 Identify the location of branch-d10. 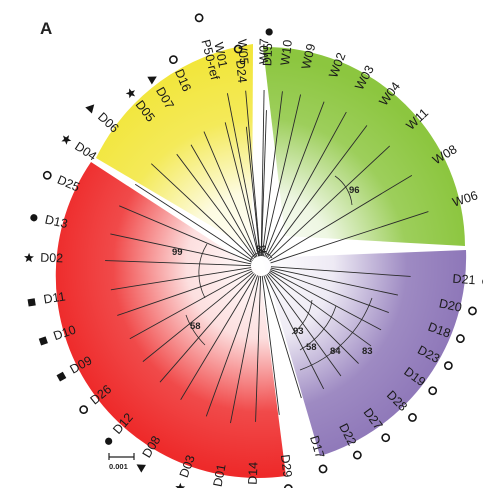
(168, 297).